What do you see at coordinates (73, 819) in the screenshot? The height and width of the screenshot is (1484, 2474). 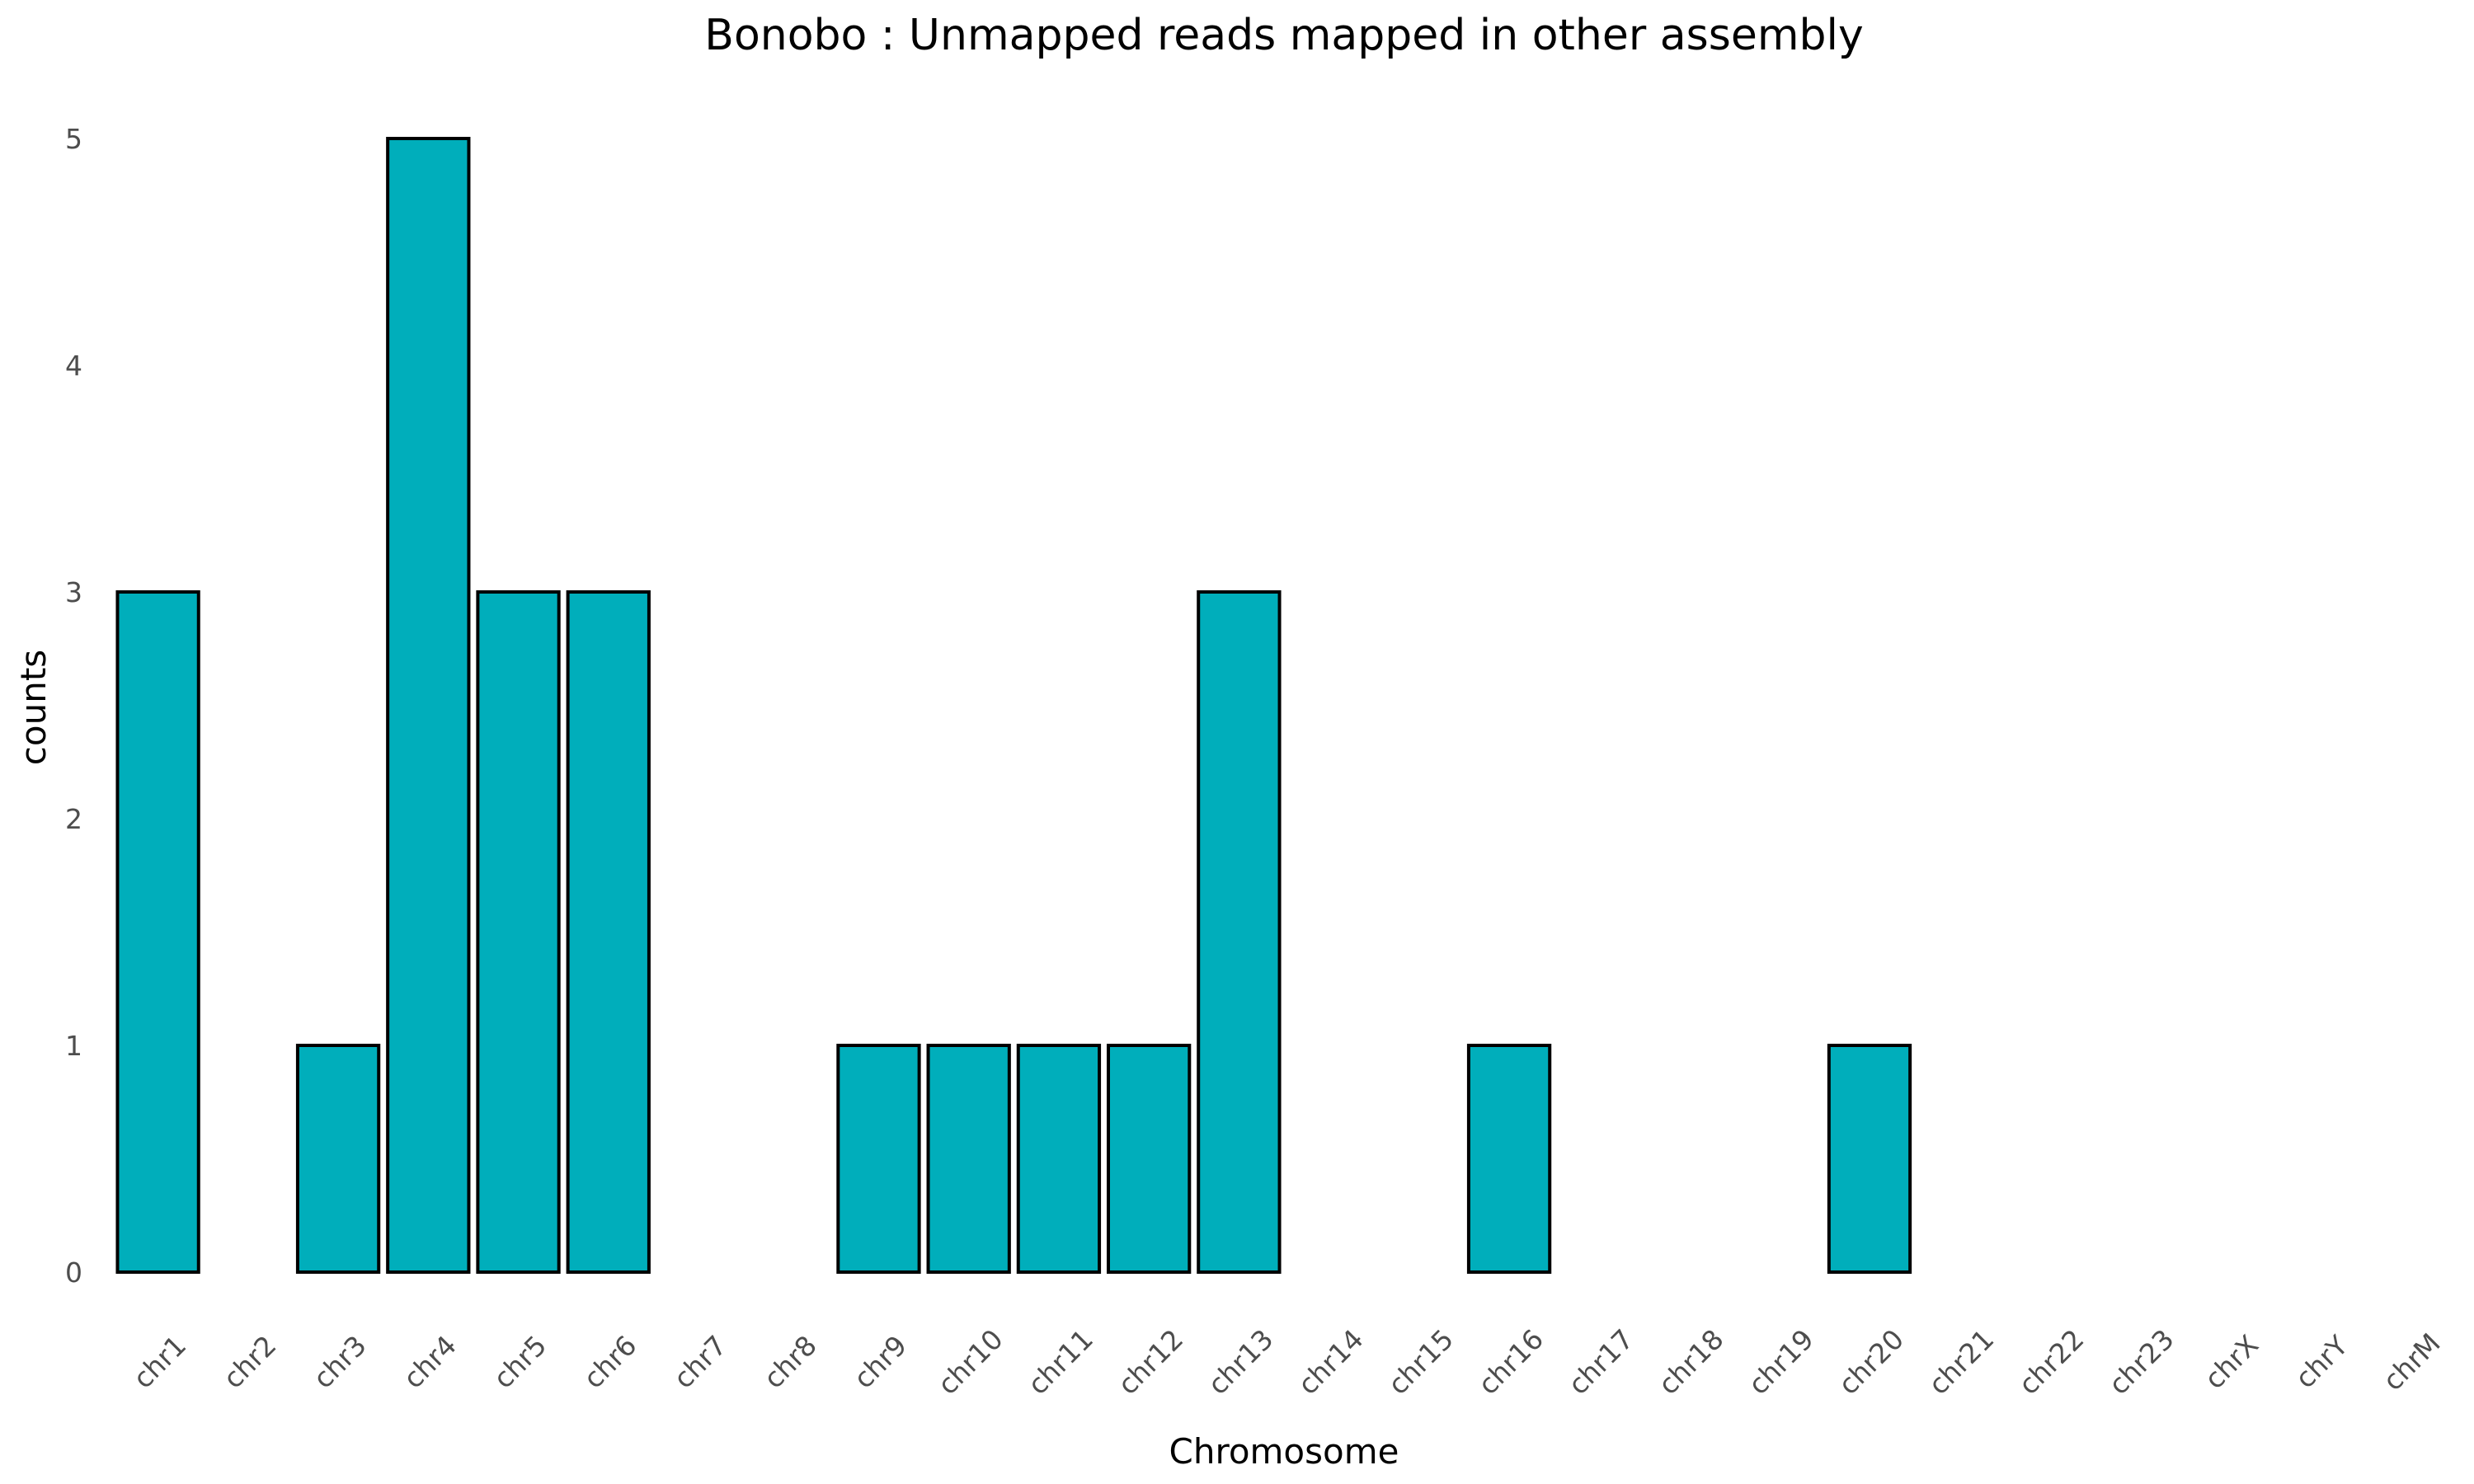 I see `y-tick-label: 2` at bounding box center [73, 819].